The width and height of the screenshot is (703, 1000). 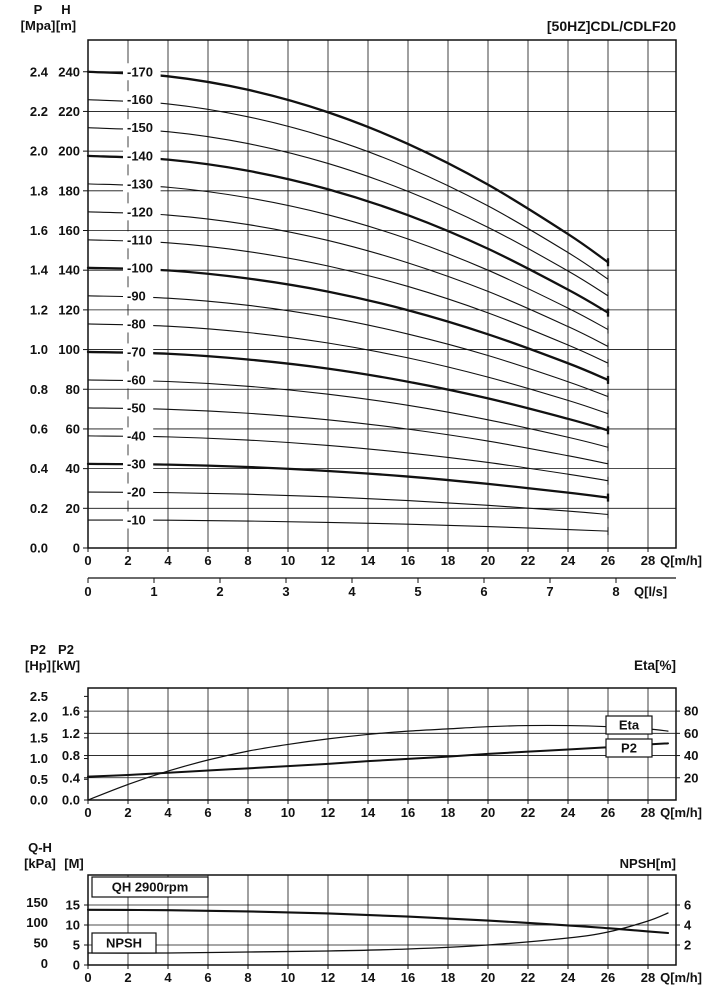 What do you see at coordinates (39, 349) in the screenshot?
I see `p-tick-label: 1.0` at bounding box center [39, 349].